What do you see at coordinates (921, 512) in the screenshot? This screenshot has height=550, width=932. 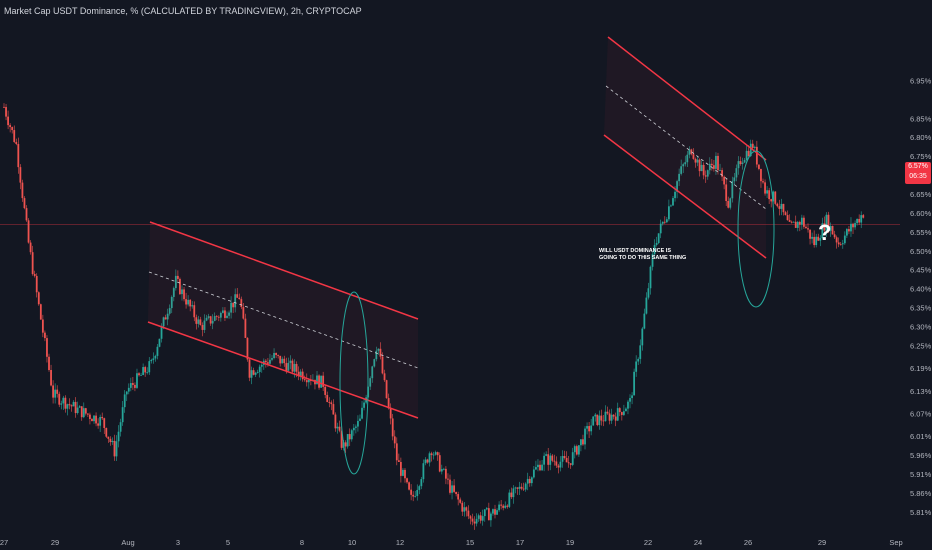 I see `y-tick-label: 5.81%` at bounding box center [921, 512].